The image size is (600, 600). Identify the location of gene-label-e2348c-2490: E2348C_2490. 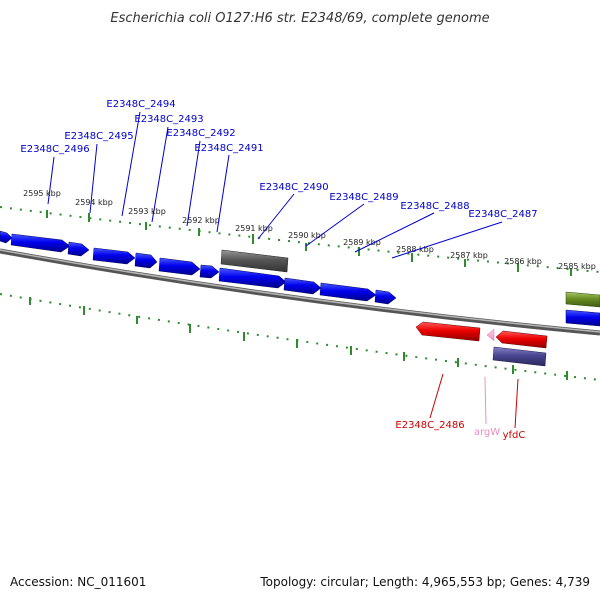
(293, 187).